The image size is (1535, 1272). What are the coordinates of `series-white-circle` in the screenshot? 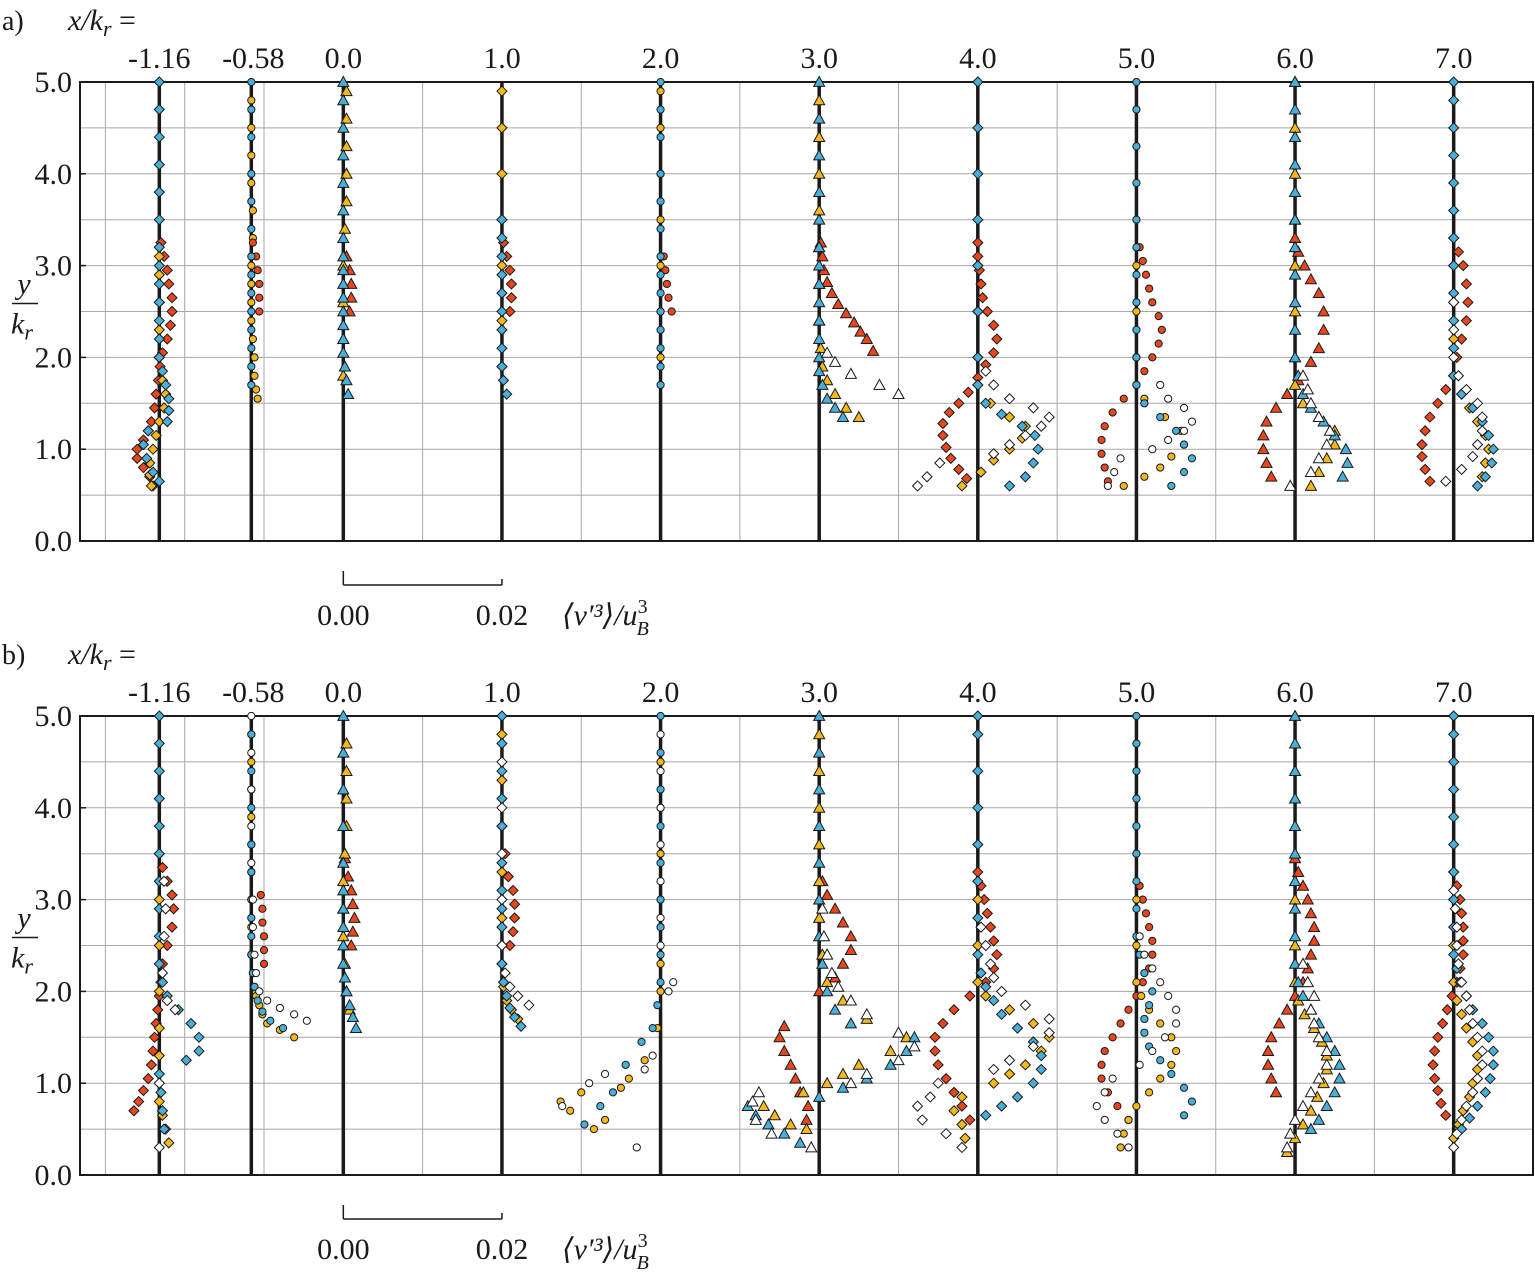 It's located at (618, 941).